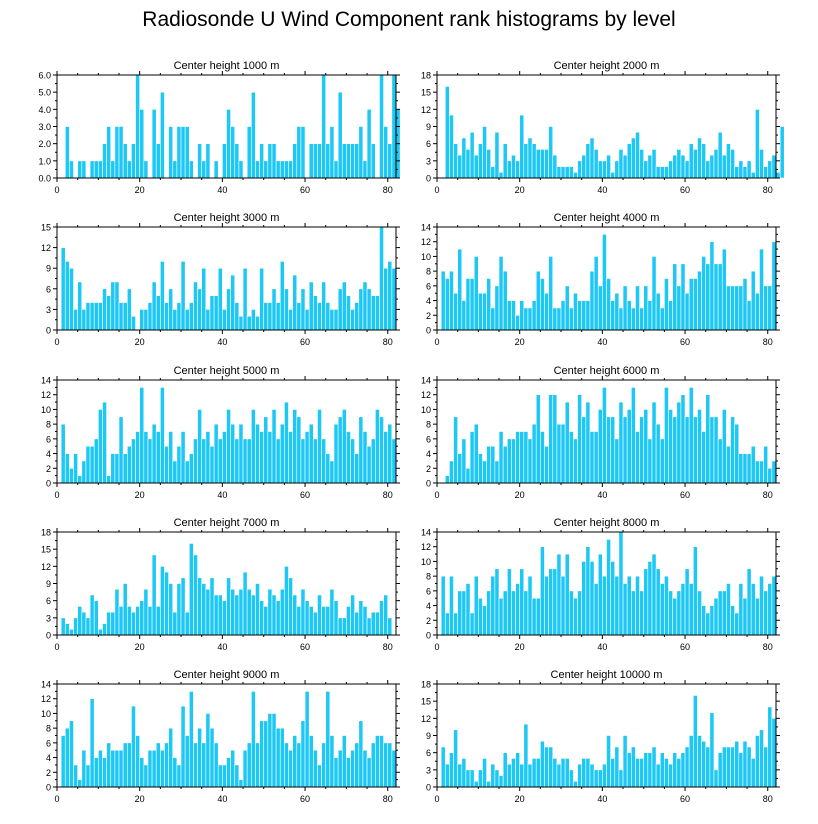 This screenshot has width=818, height=824. Describe the element at coordinates (48, 269) in the screenshot. I see `y-tick-label: 9` at that location.